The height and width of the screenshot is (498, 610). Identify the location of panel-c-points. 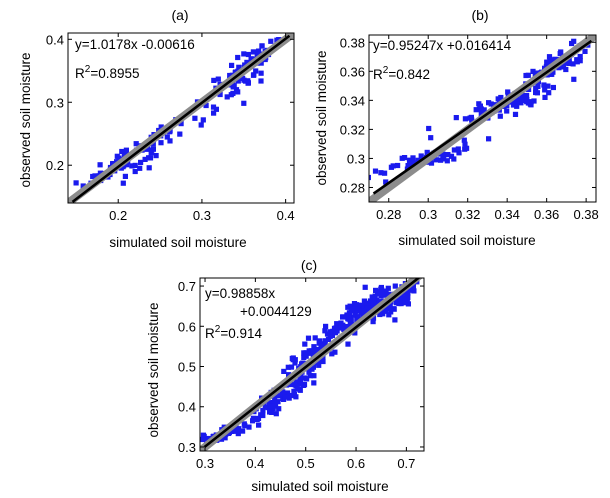
(310, 363).